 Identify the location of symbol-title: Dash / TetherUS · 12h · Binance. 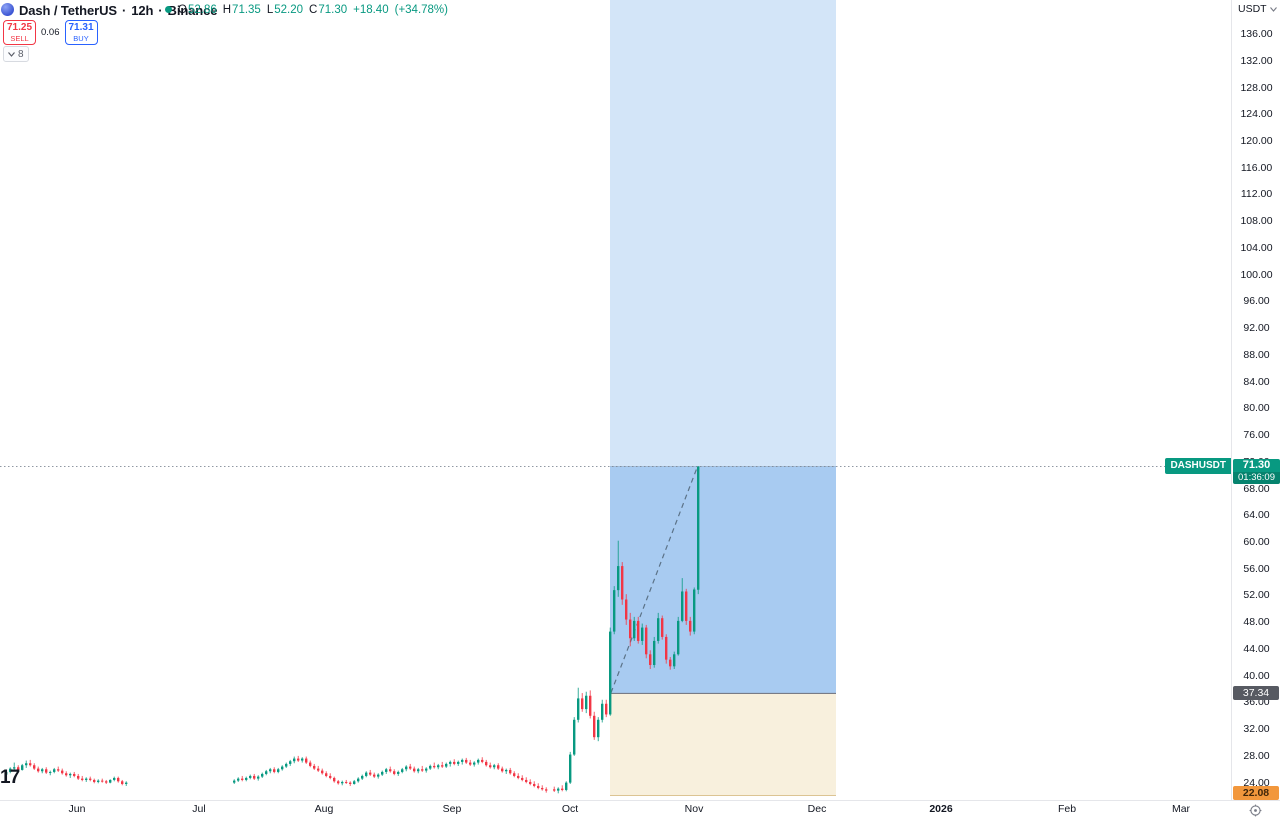
(118, 10).